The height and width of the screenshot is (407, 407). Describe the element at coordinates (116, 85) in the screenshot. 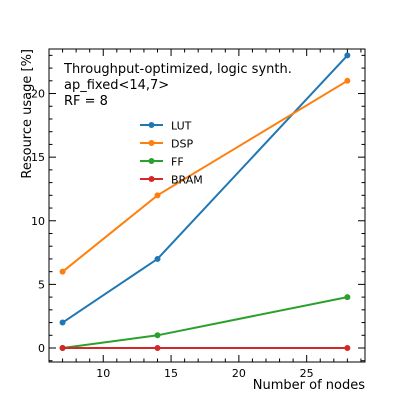

I see `annotation-line-2: ap_fixed<14,7>` at that location.